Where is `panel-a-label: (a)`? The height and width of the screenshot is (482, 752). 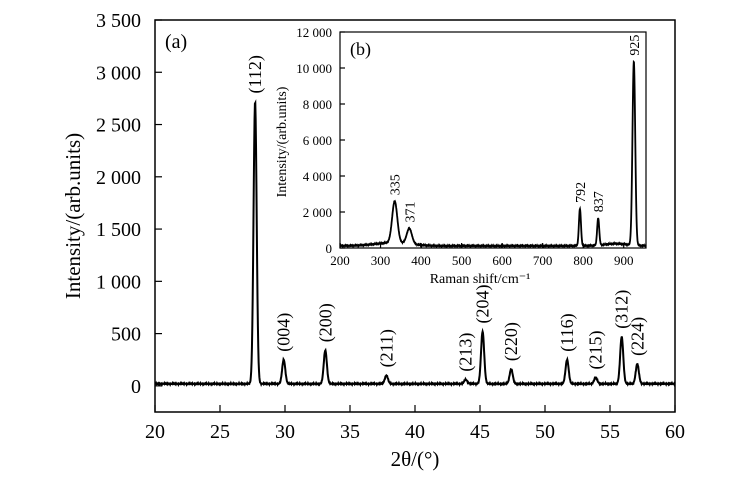 panel-a-label: (a) is located at coordinates (176, 42).